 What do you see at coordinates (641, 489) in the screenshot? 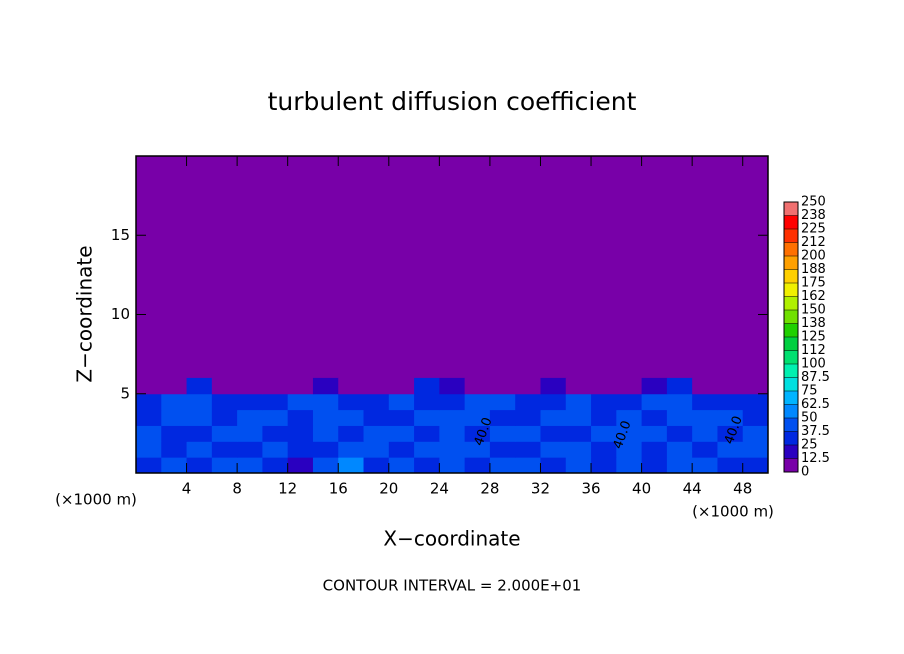
I see `x-tick-label: 40` at bounding box center [641, 489].